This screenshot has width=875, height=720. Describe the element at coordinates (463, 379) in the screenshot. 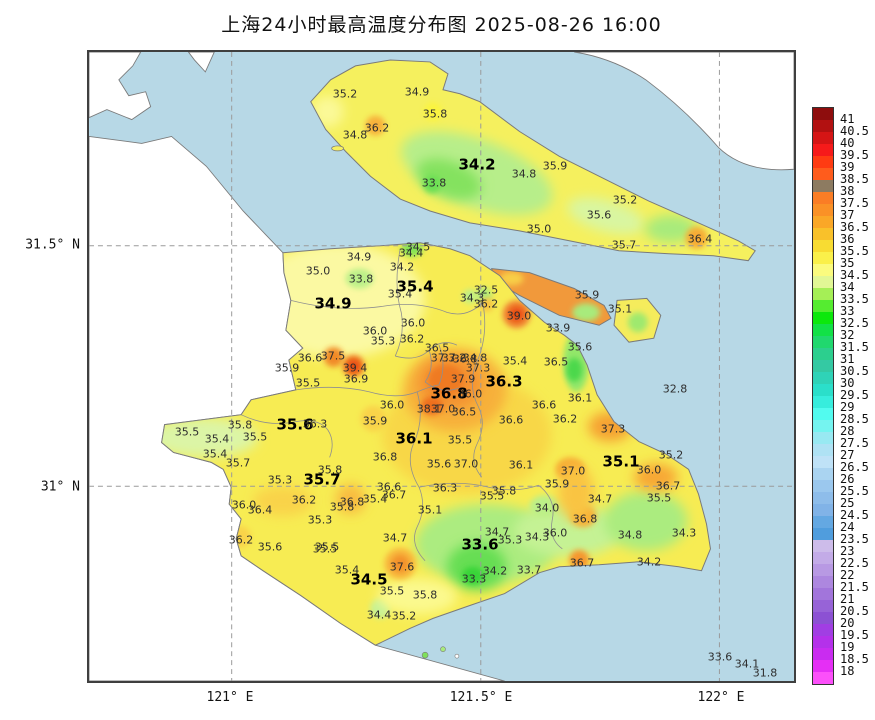

I see `temp-label: 37.9` at that location.